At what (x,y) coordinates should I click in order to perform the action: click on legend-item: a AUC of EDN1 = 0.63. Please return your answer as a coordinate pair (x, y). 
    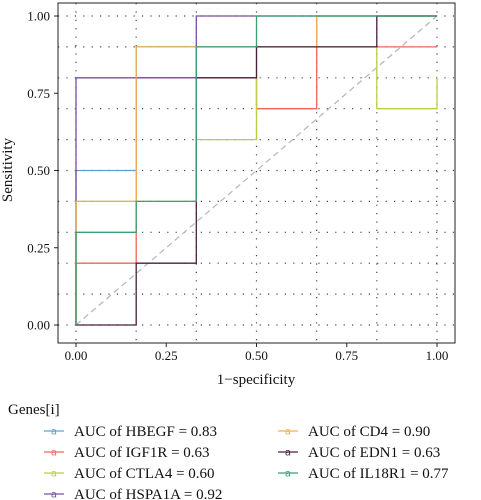
    Looking at the image, I should click on (359, 453).